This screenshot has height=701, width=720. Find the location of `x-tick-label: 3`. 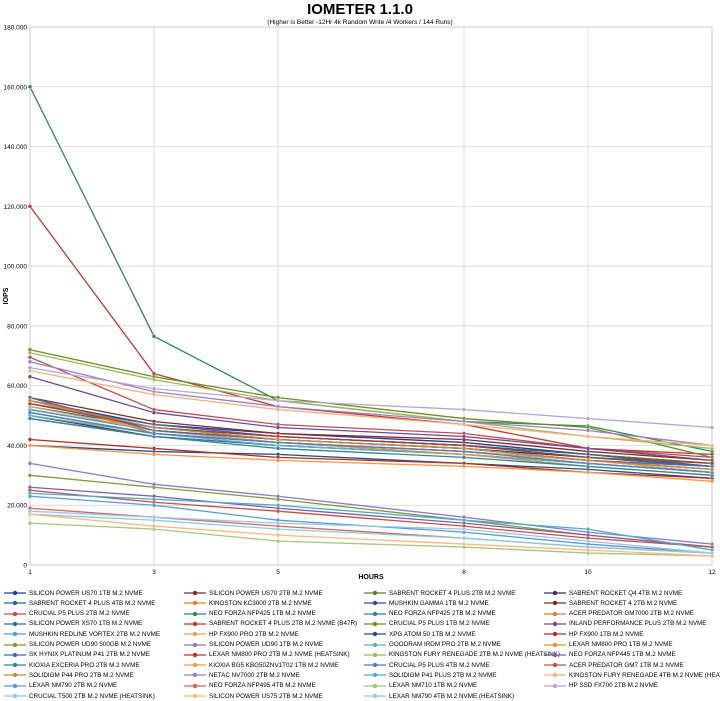

x-tick-label: 3 is located at coordinates (154, 572).